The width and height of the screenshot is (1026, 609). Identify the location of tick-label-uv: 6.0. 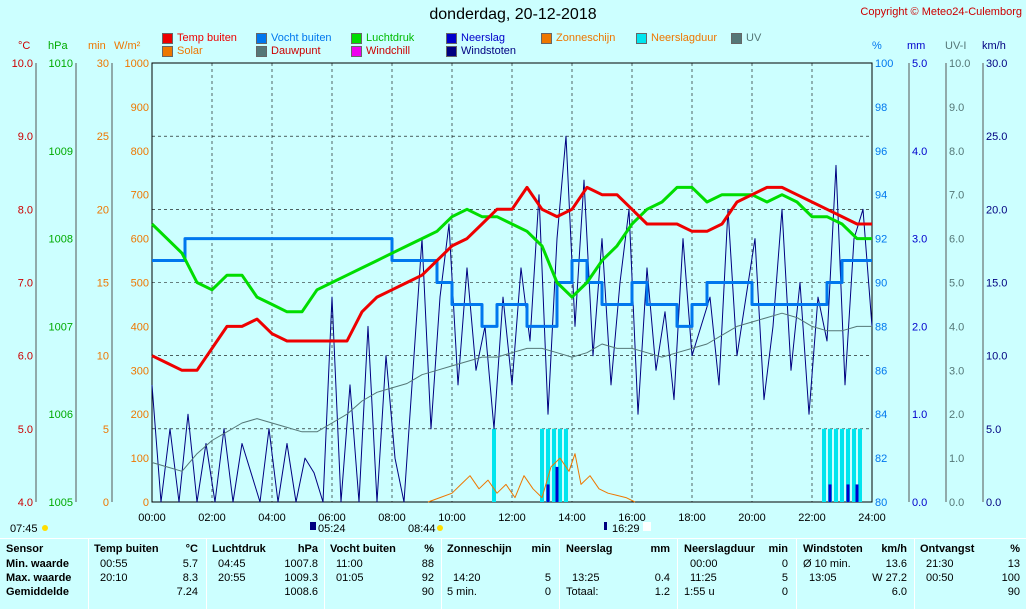
(956, 240).